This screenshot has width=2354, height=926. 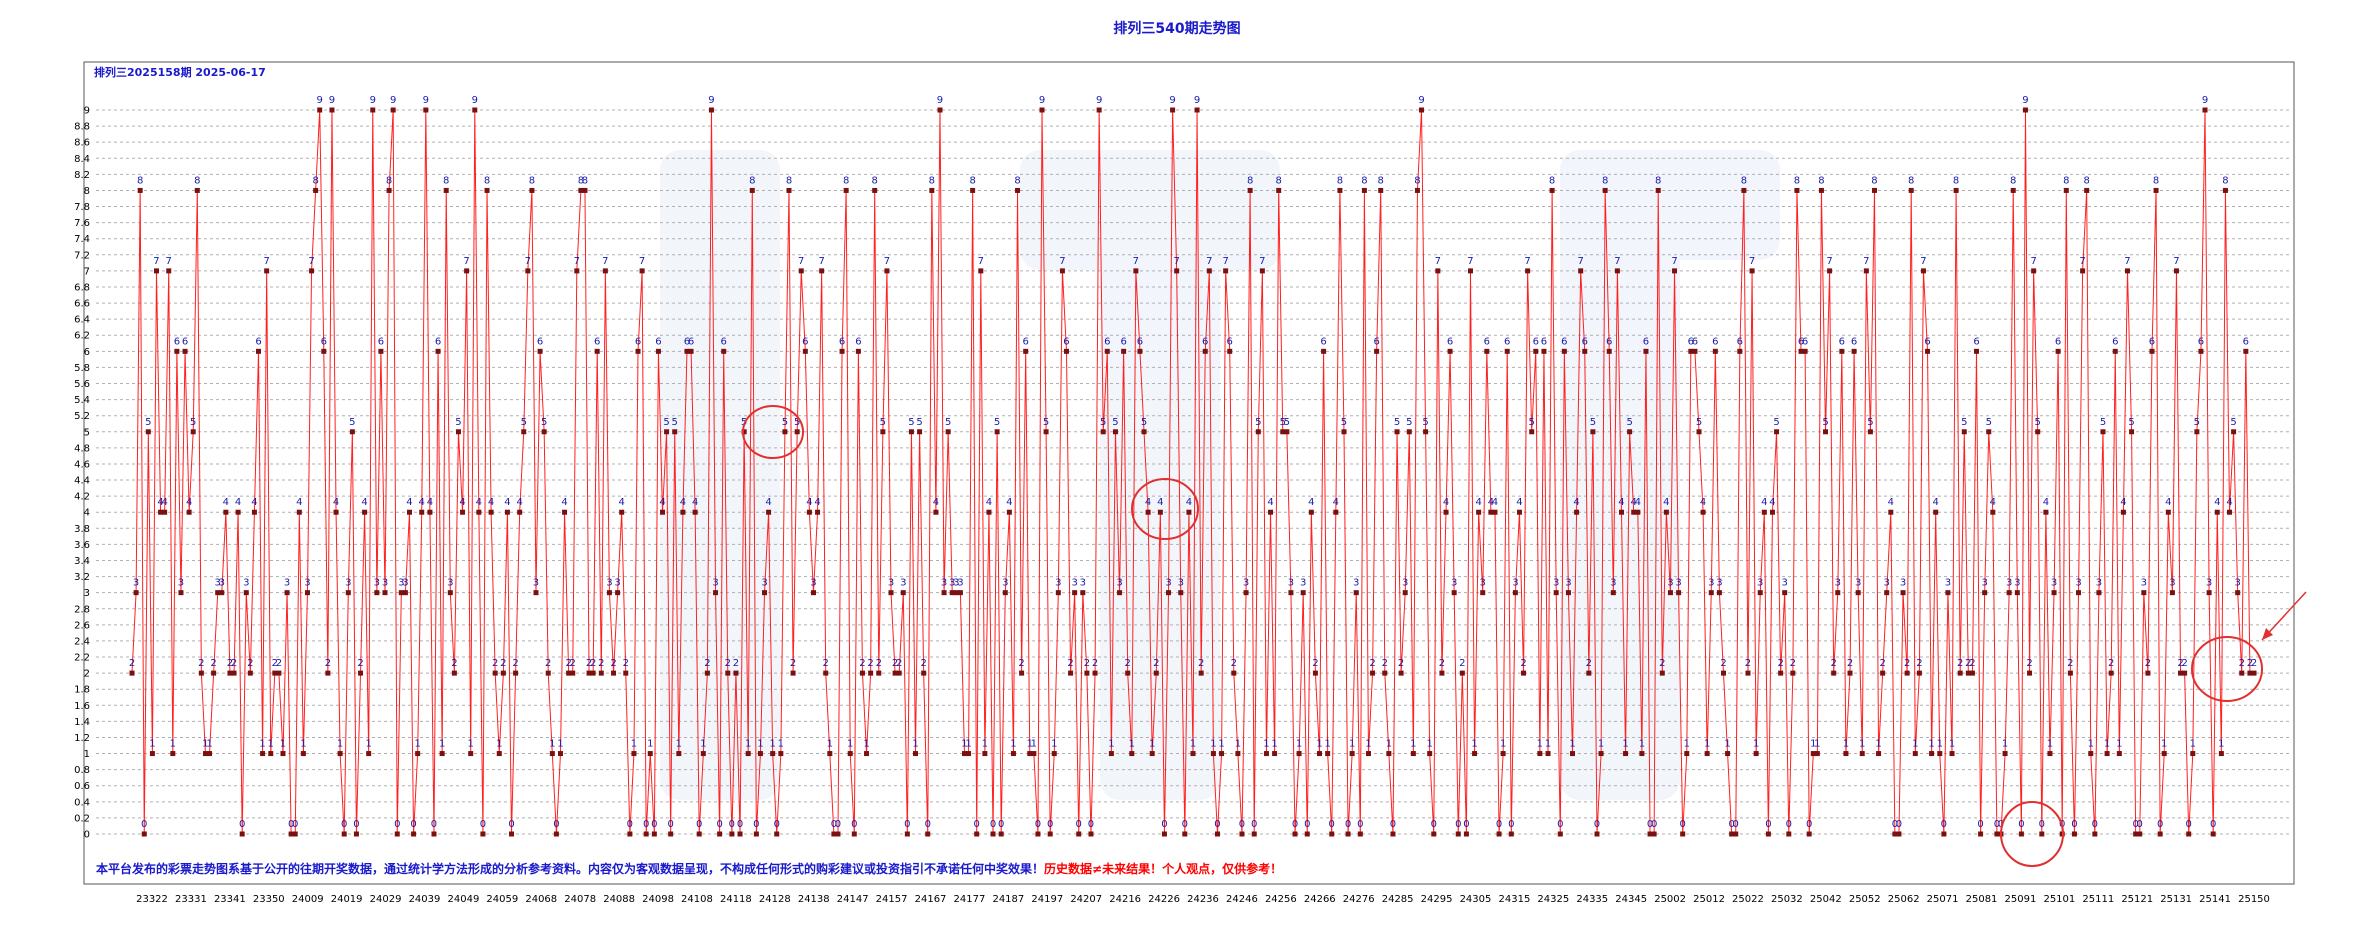 I want to click on x-tick-label: 24276, so click(x=1359, y=899).